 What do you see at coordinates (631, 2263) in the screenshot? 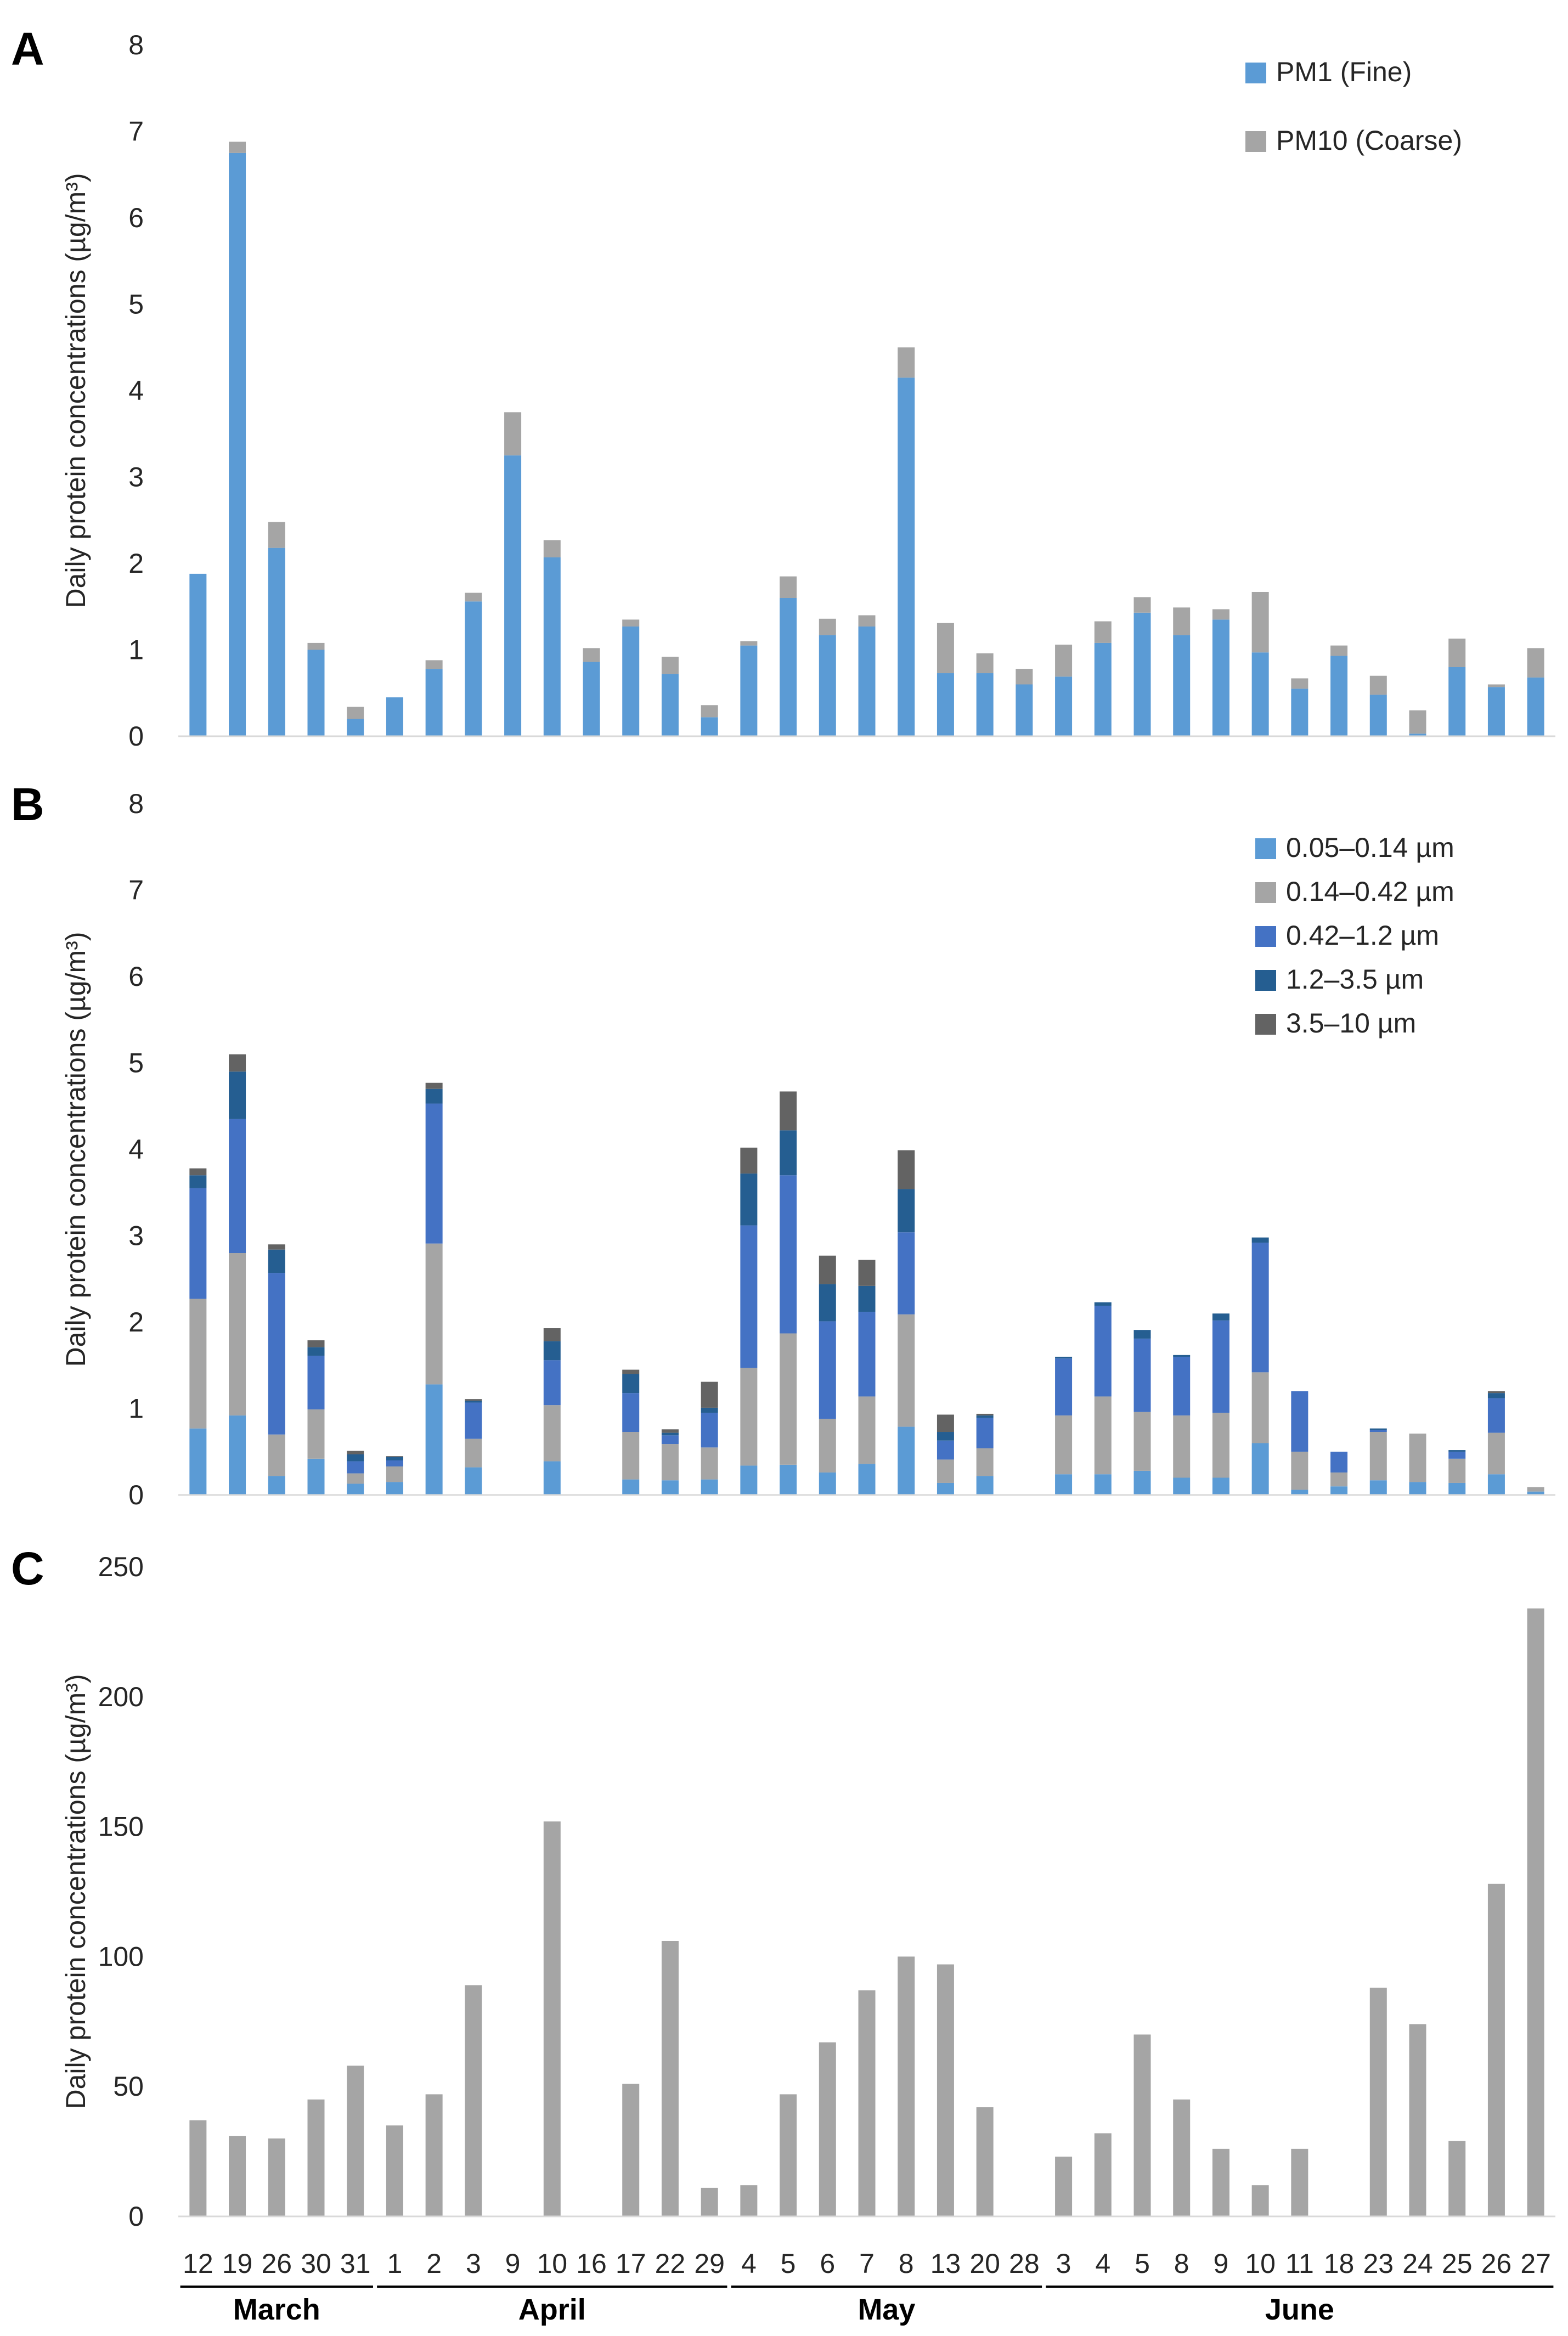
I see `x-tick-label: 17` at bounding box center [631, 2263].